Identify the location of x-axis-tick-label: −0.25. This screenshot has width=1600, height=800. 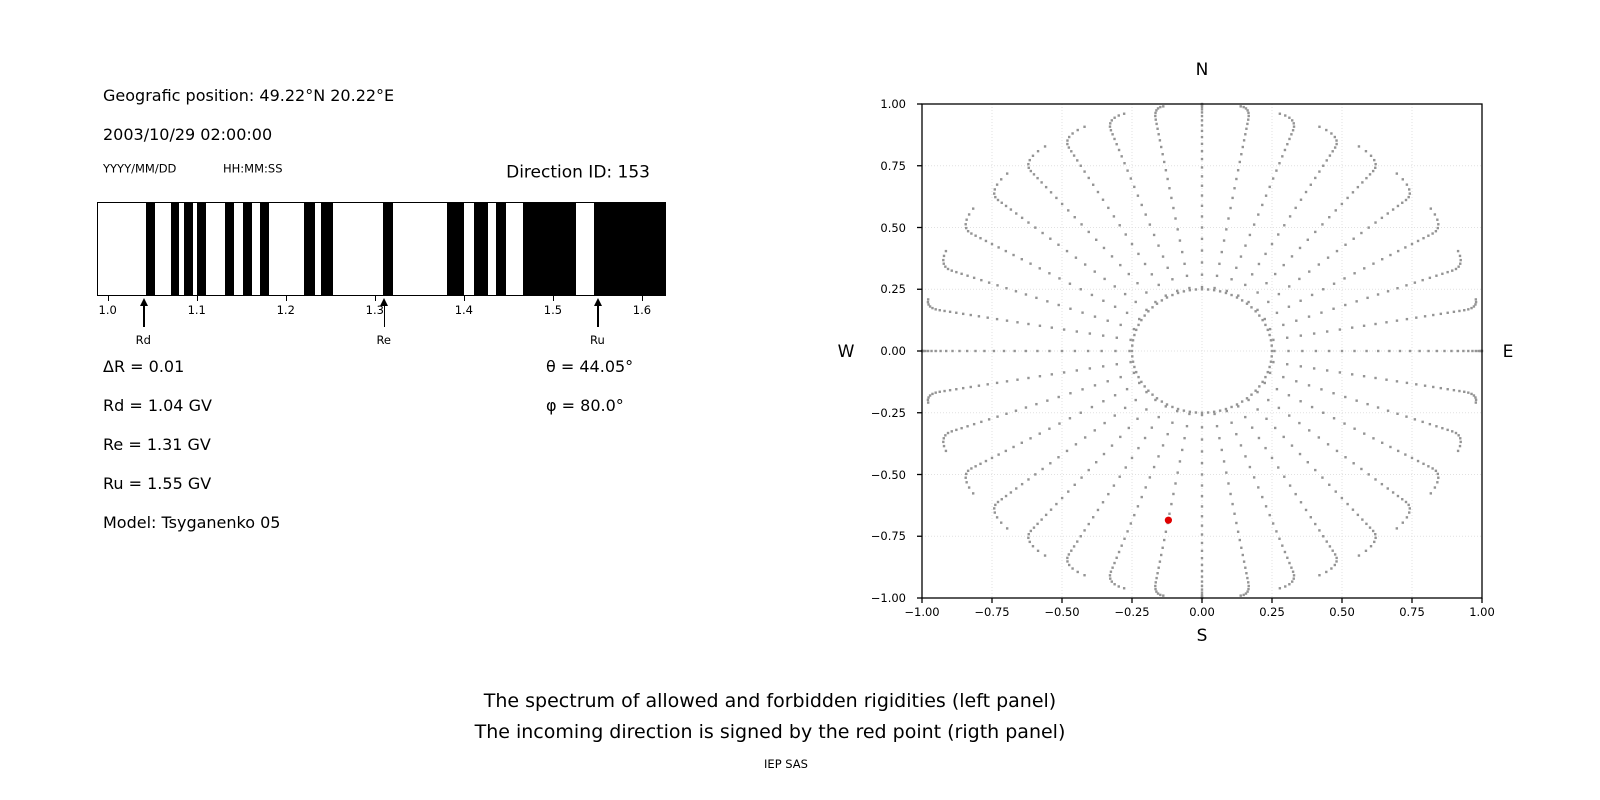
(1132, 612).